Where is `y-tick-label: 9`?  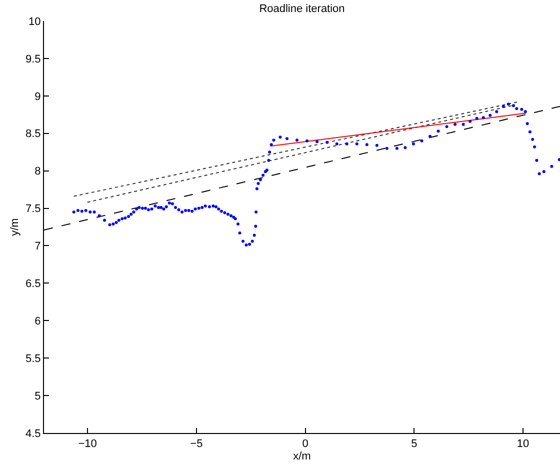 y-tick-label: 9 is located at coordinates (37, 96).